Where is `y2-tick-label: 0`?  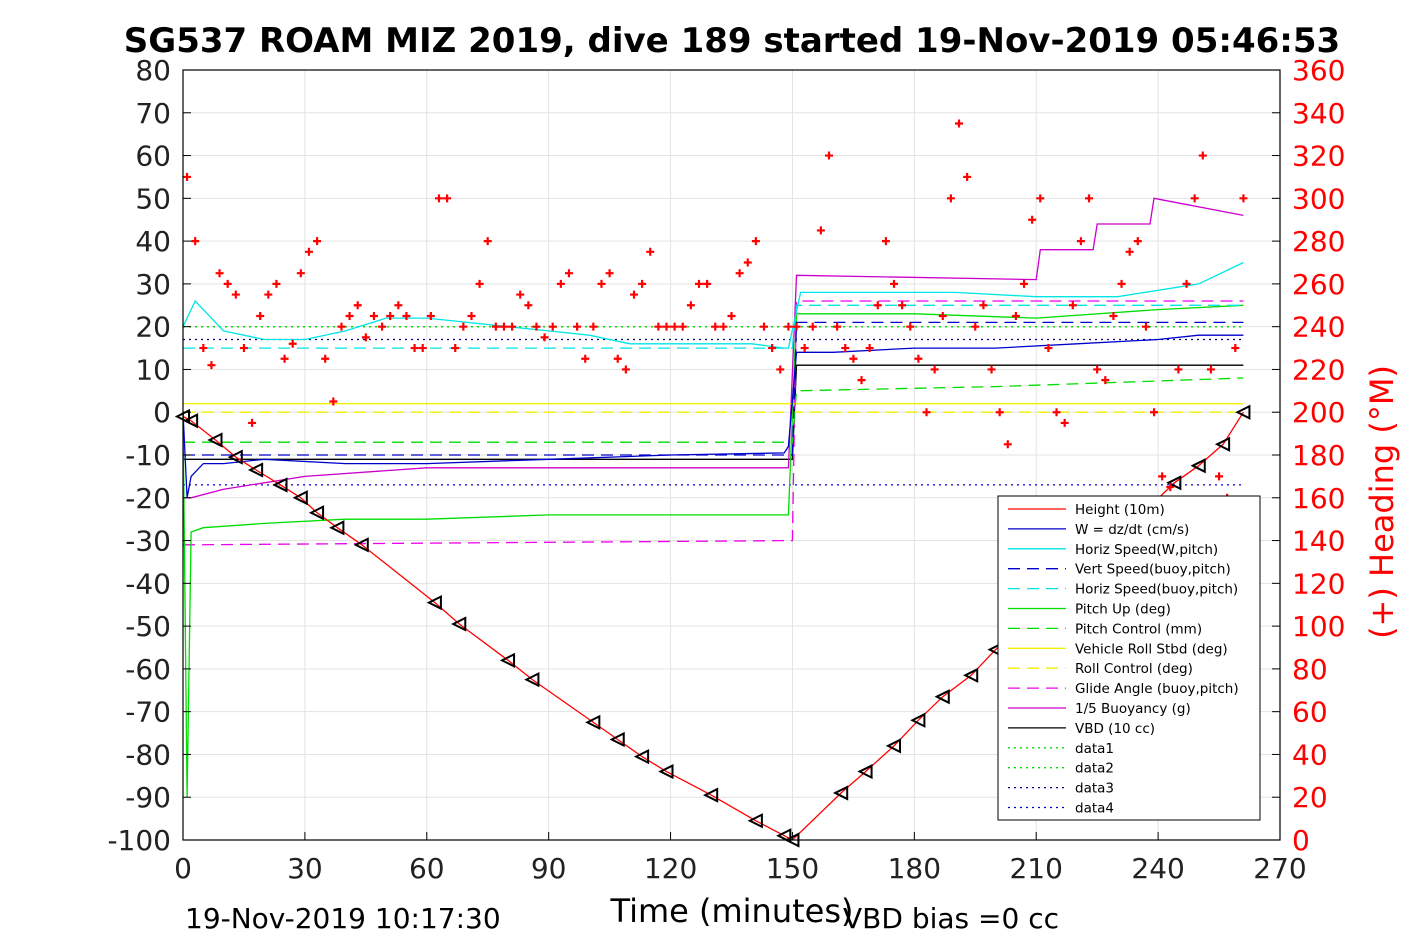
y2-tick-label: 0 is located at coordinates (1301, 840).